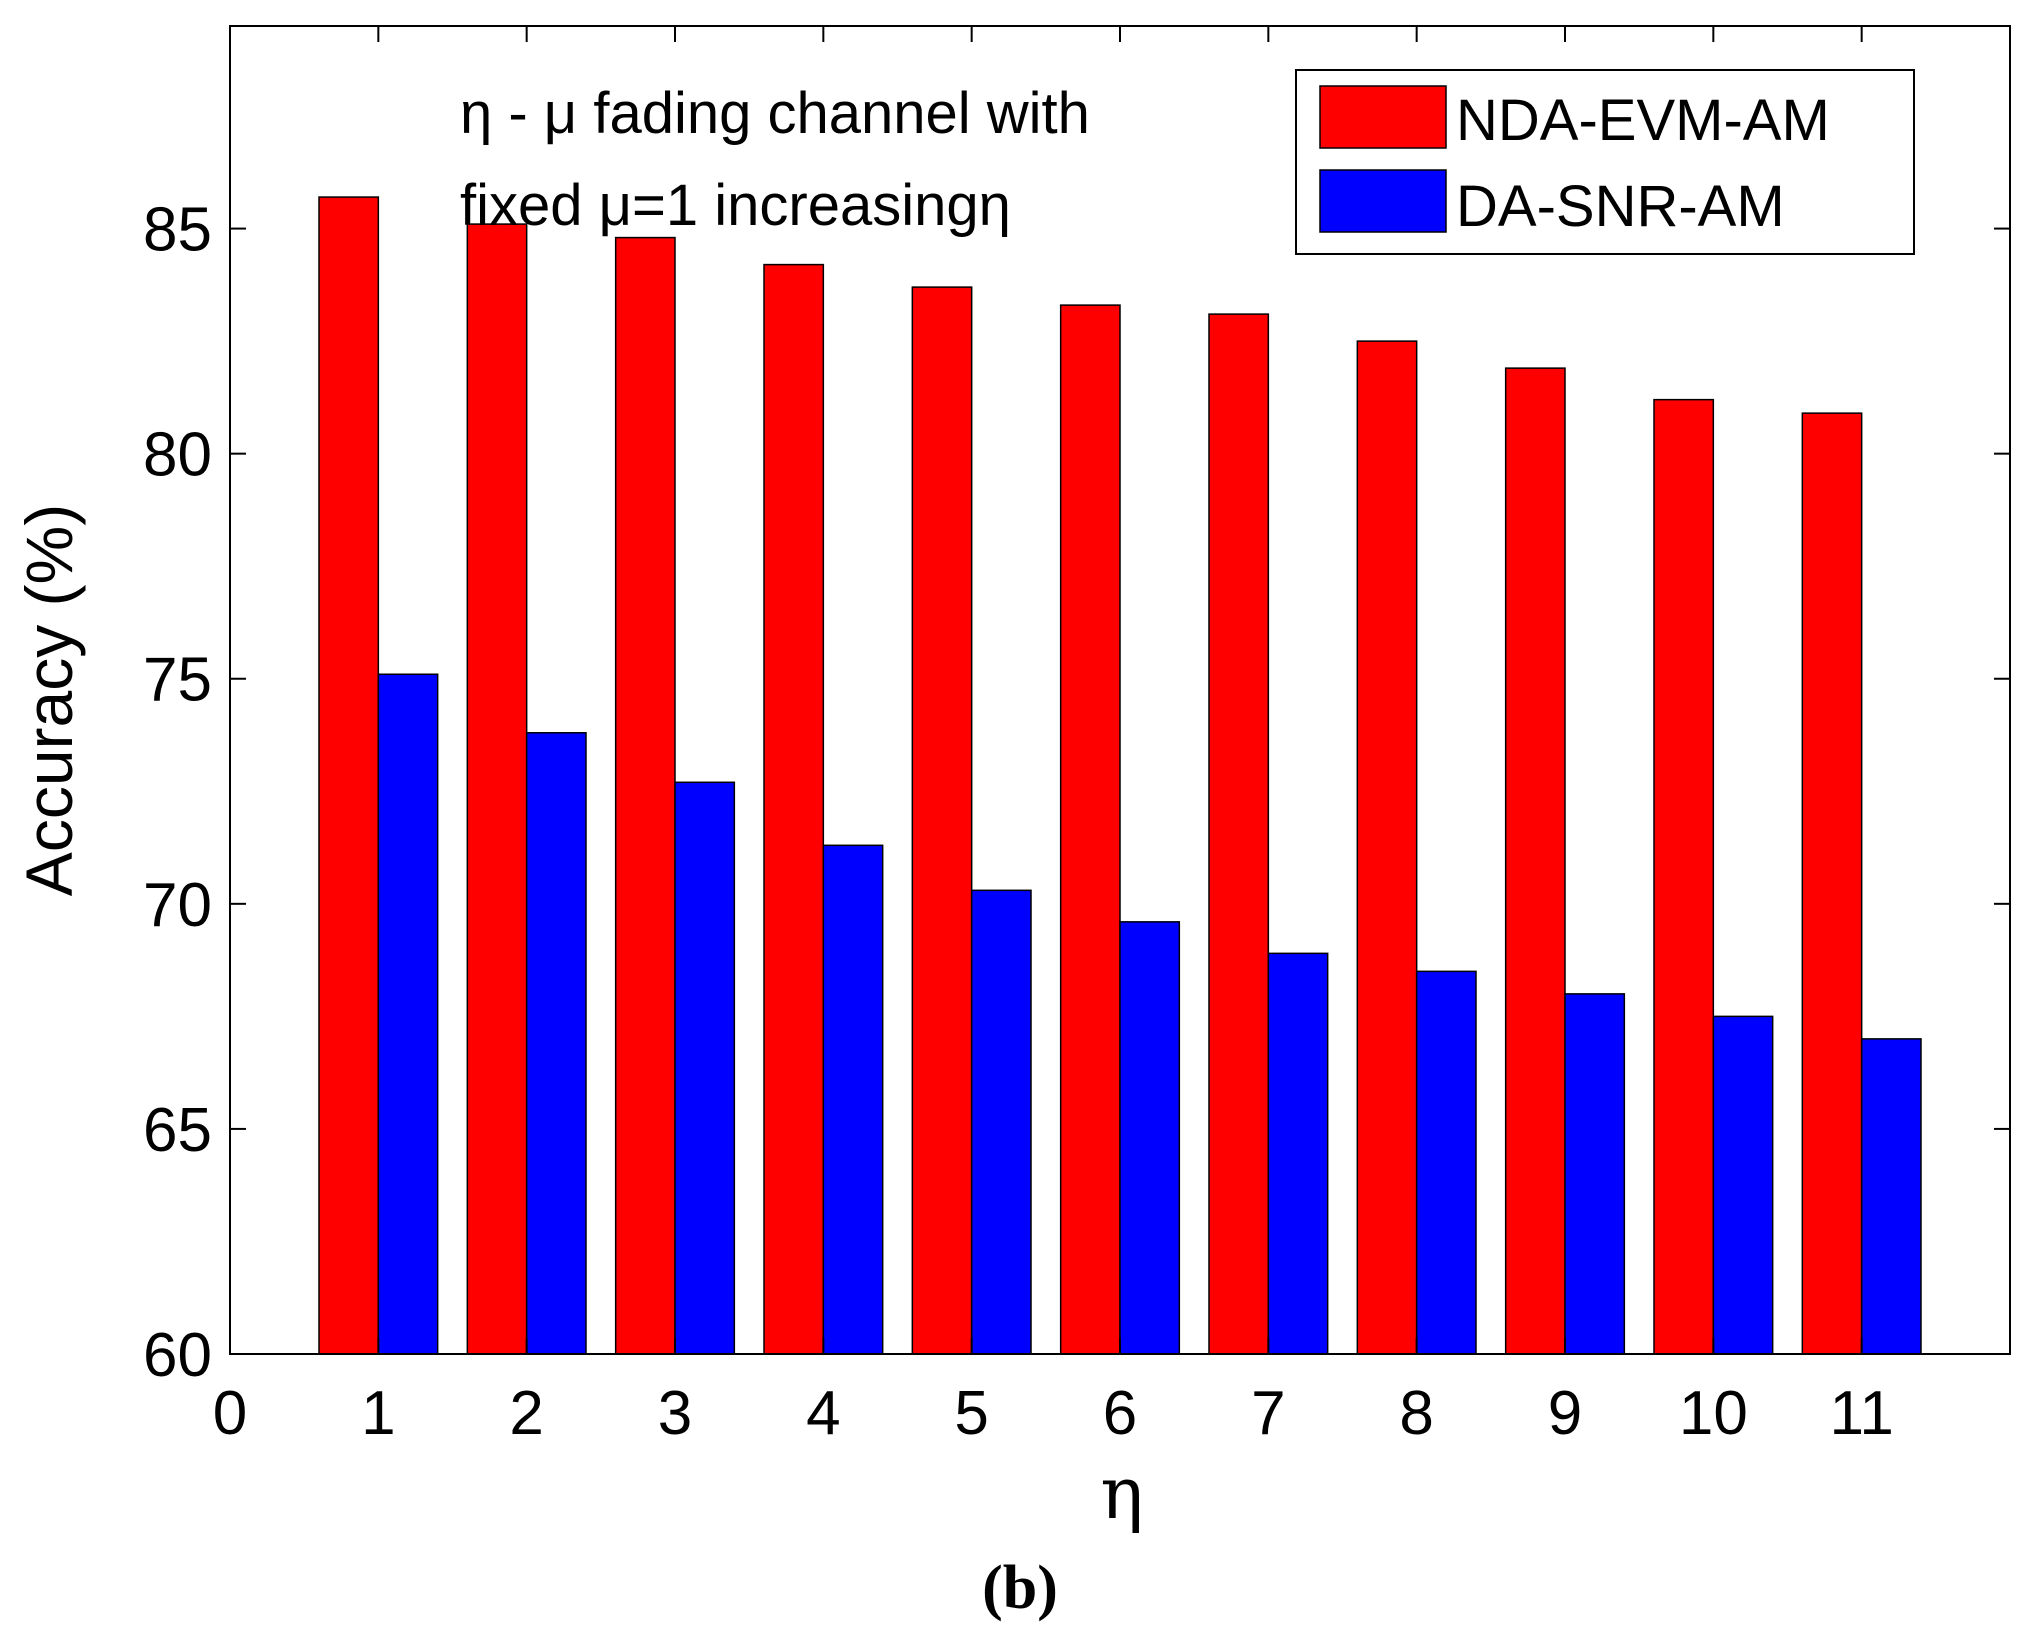  What do you see at coordinates (177, 230) in the screenshot?
I see `y-tick-label: 85` at bounding box center [177, 230].